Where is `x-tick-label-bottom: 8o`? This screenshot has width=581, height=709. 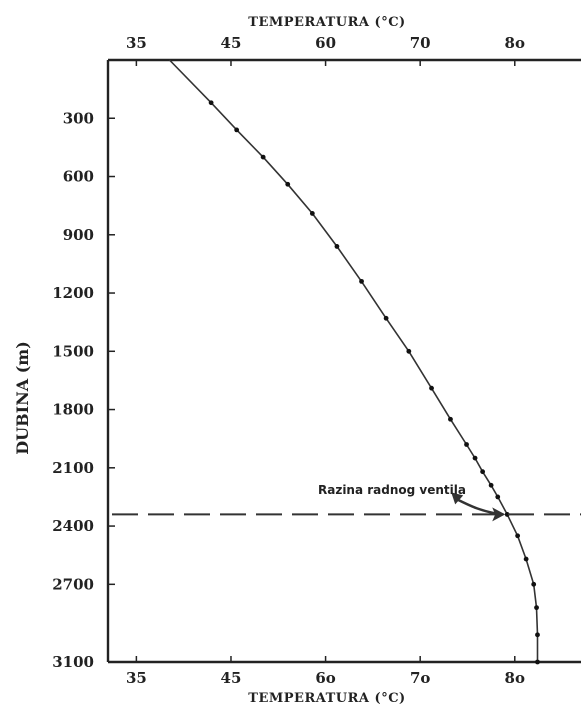
x-tick-label-bottom: 8o is located at coordinates (515, 678).